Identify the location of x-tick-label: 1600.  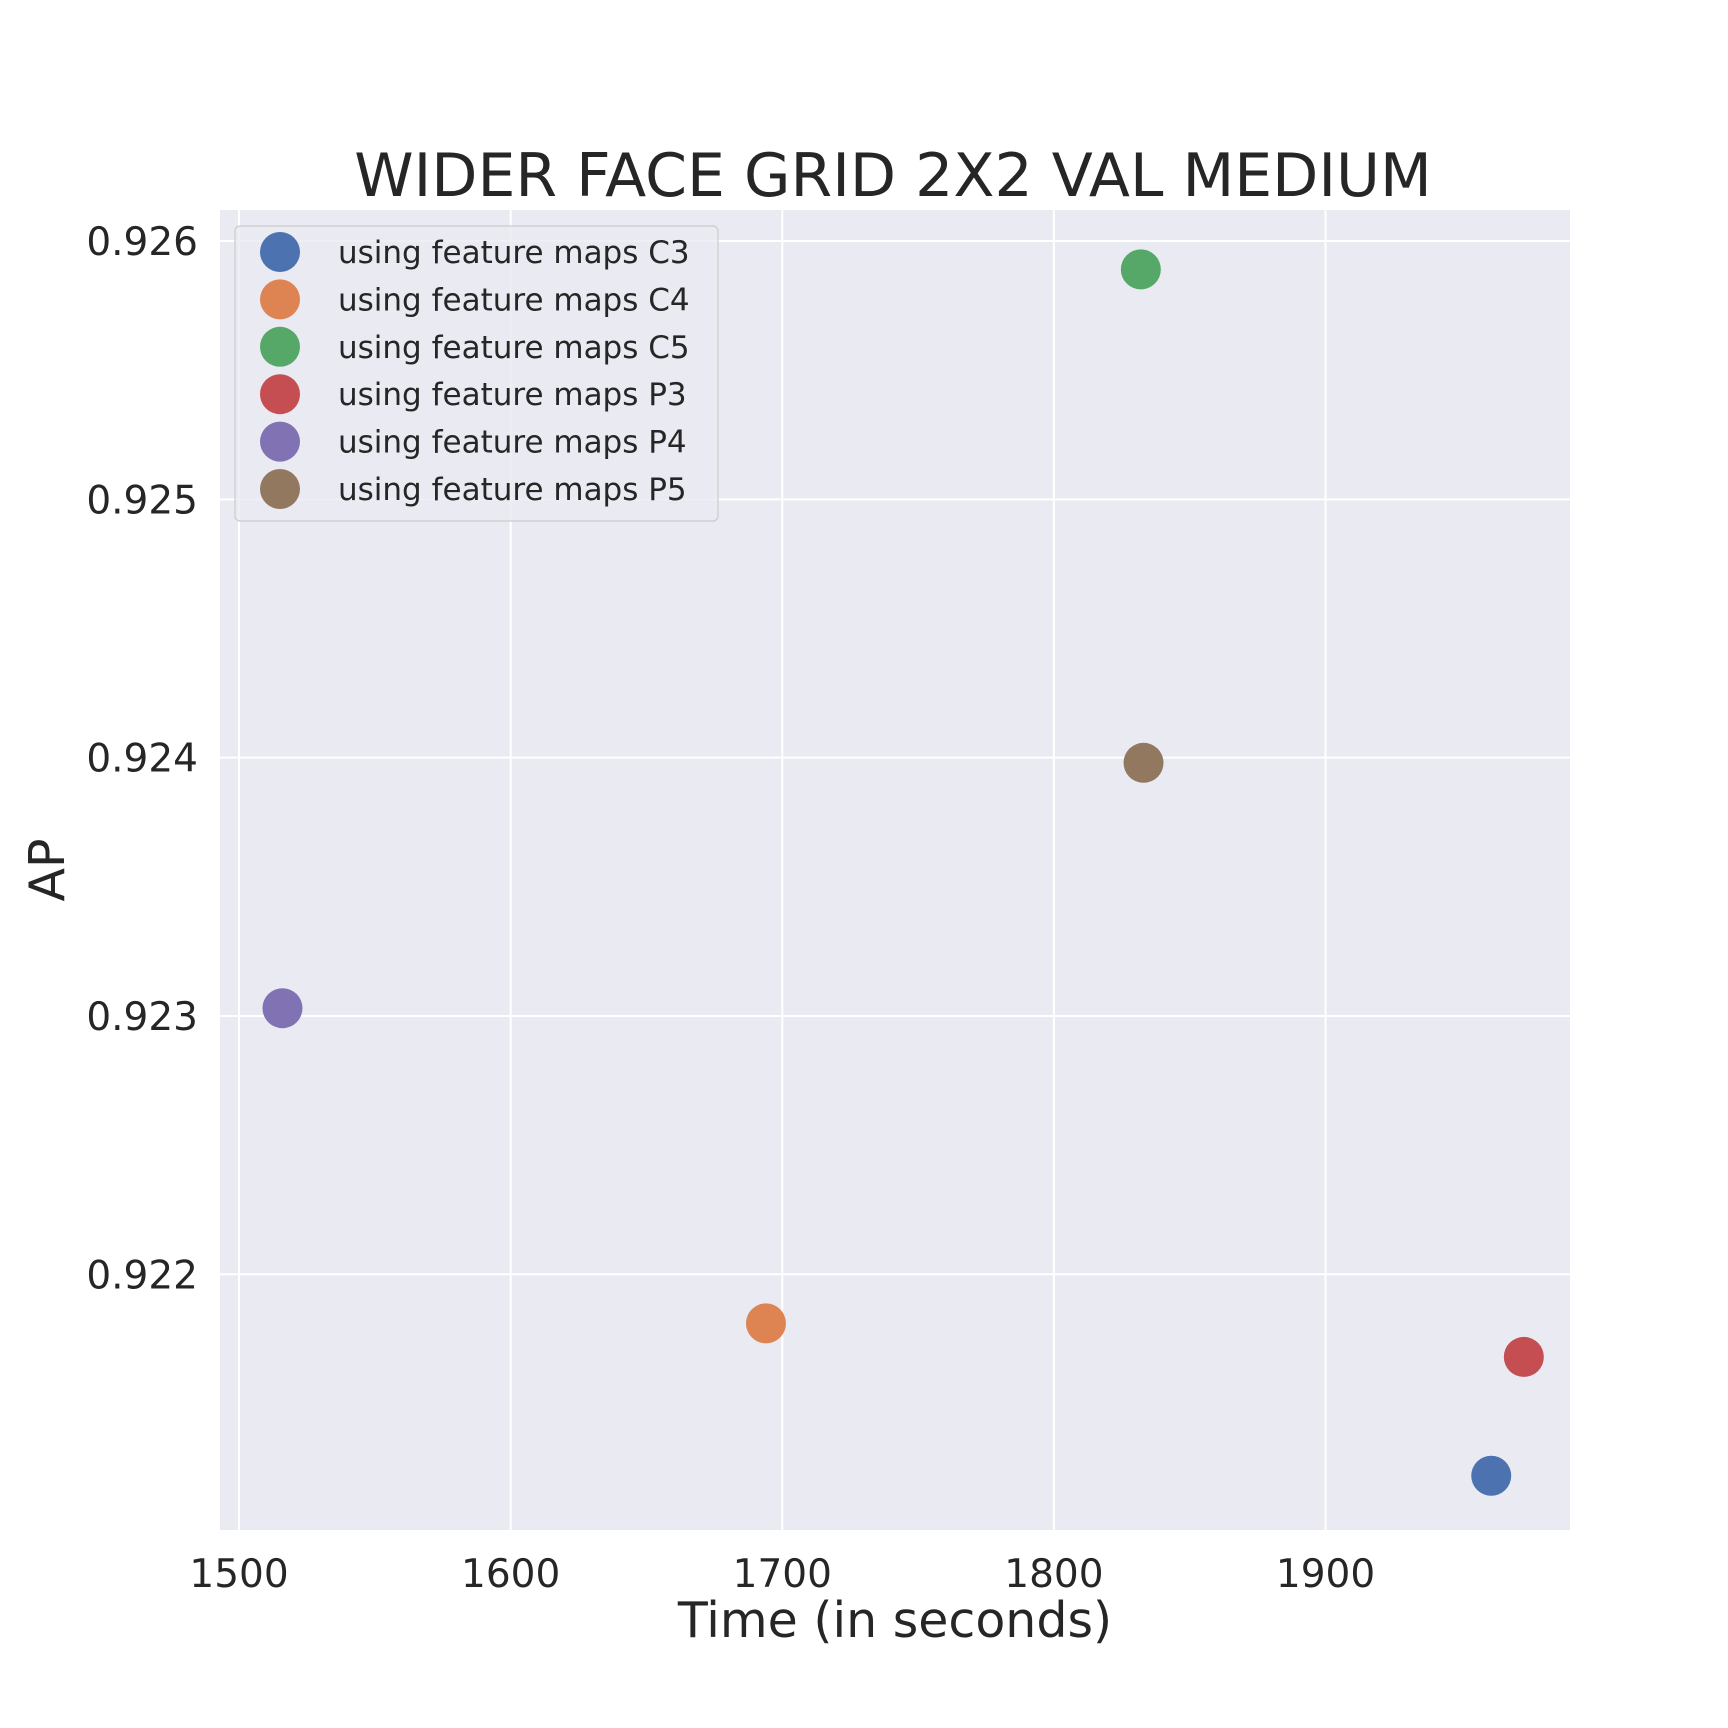
(510, 1574).